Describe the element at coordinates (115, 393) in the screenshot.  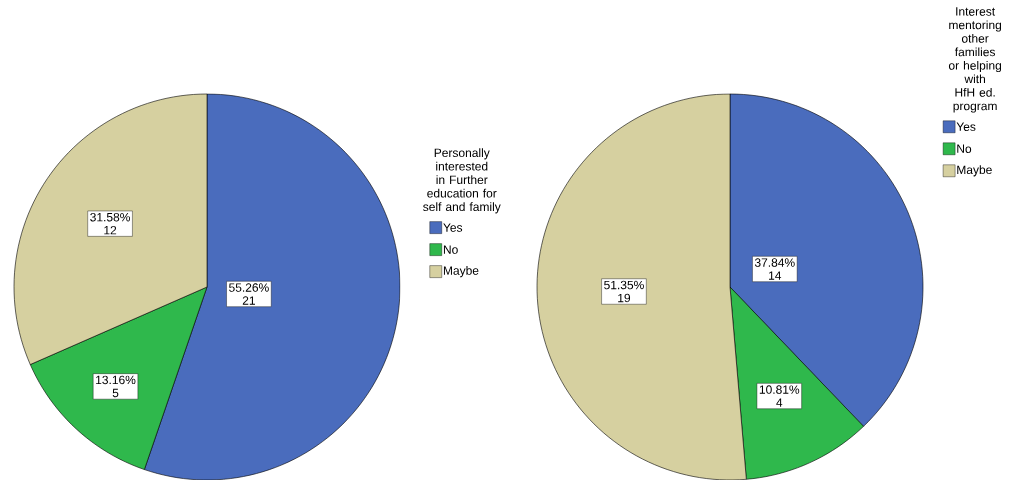
I see `text: 5` at that location.